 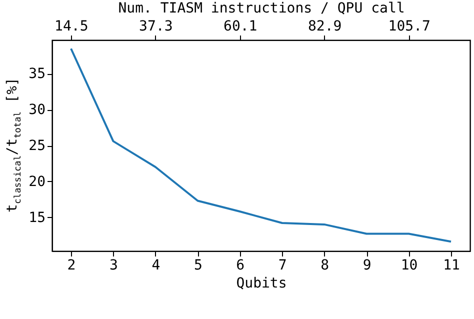 I want to click on x-tick-label: 9, so click(x=367, y=266).